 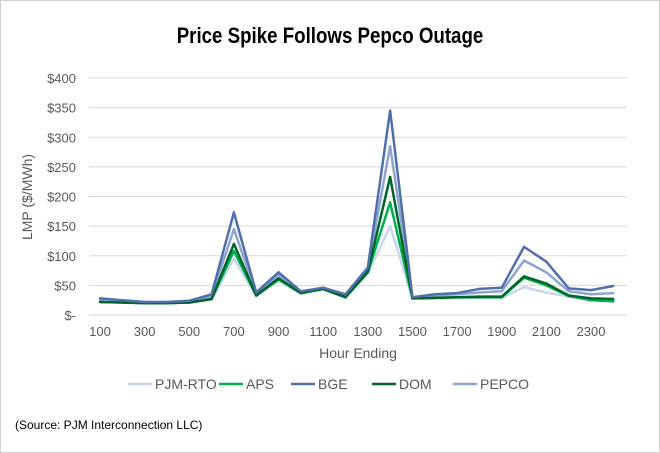 I want to click on y-tick-label: $250, so click(x=61, y=167).